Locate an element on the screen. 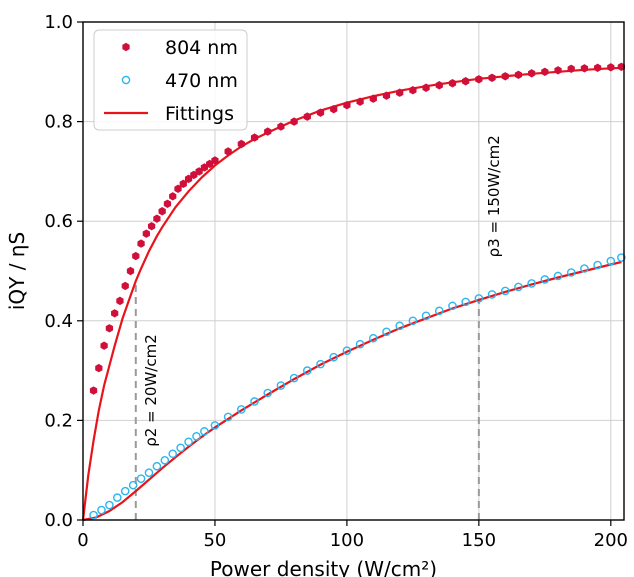  legend: 804 nm 470 nm Fittings is located at coordinates (170, 80).